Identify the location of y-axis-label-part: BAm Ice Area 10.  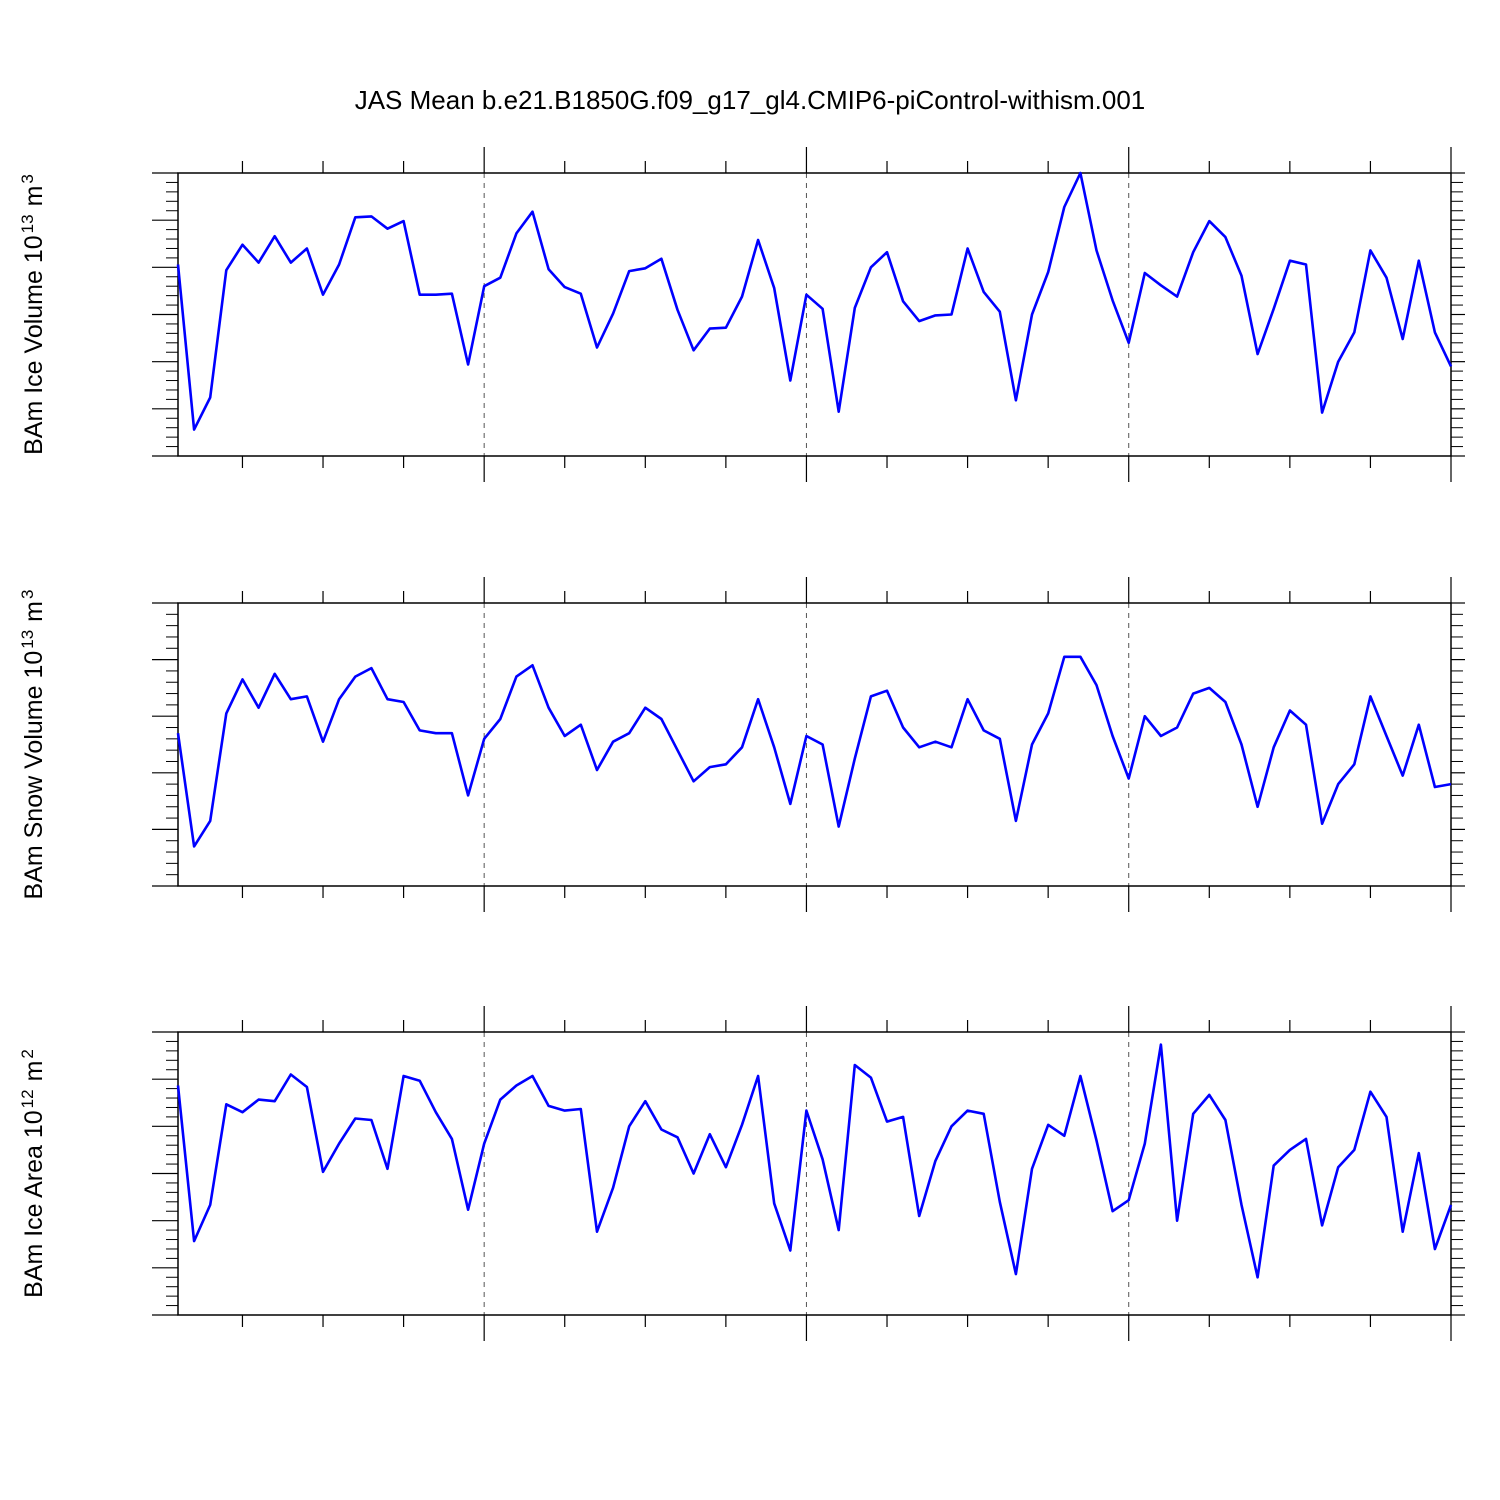
(34, 1204).